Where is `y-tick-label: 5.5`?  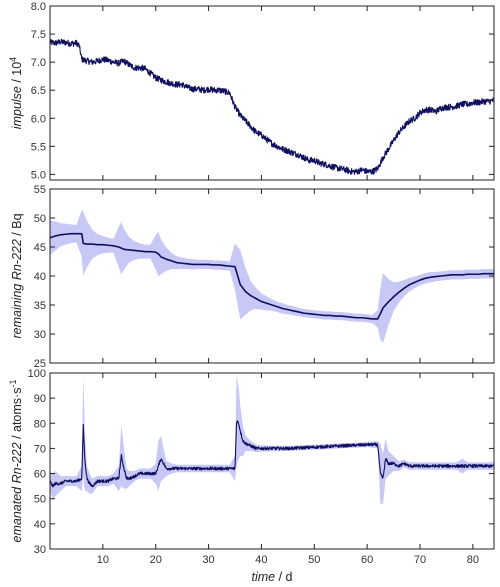 y-tick-label: 5.5 is located at coordinates (38, 147).